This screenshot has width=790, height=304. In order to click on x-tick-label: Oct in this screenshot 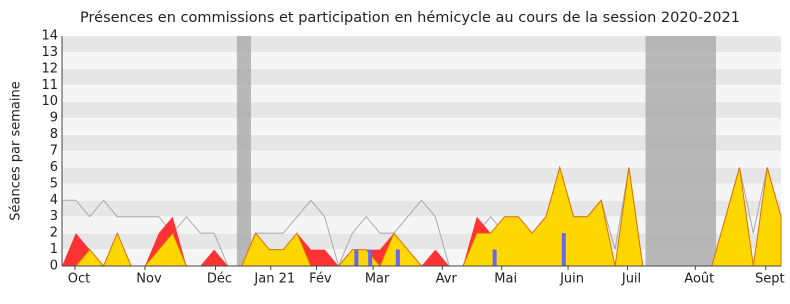, I will do `click(79, 279)`.